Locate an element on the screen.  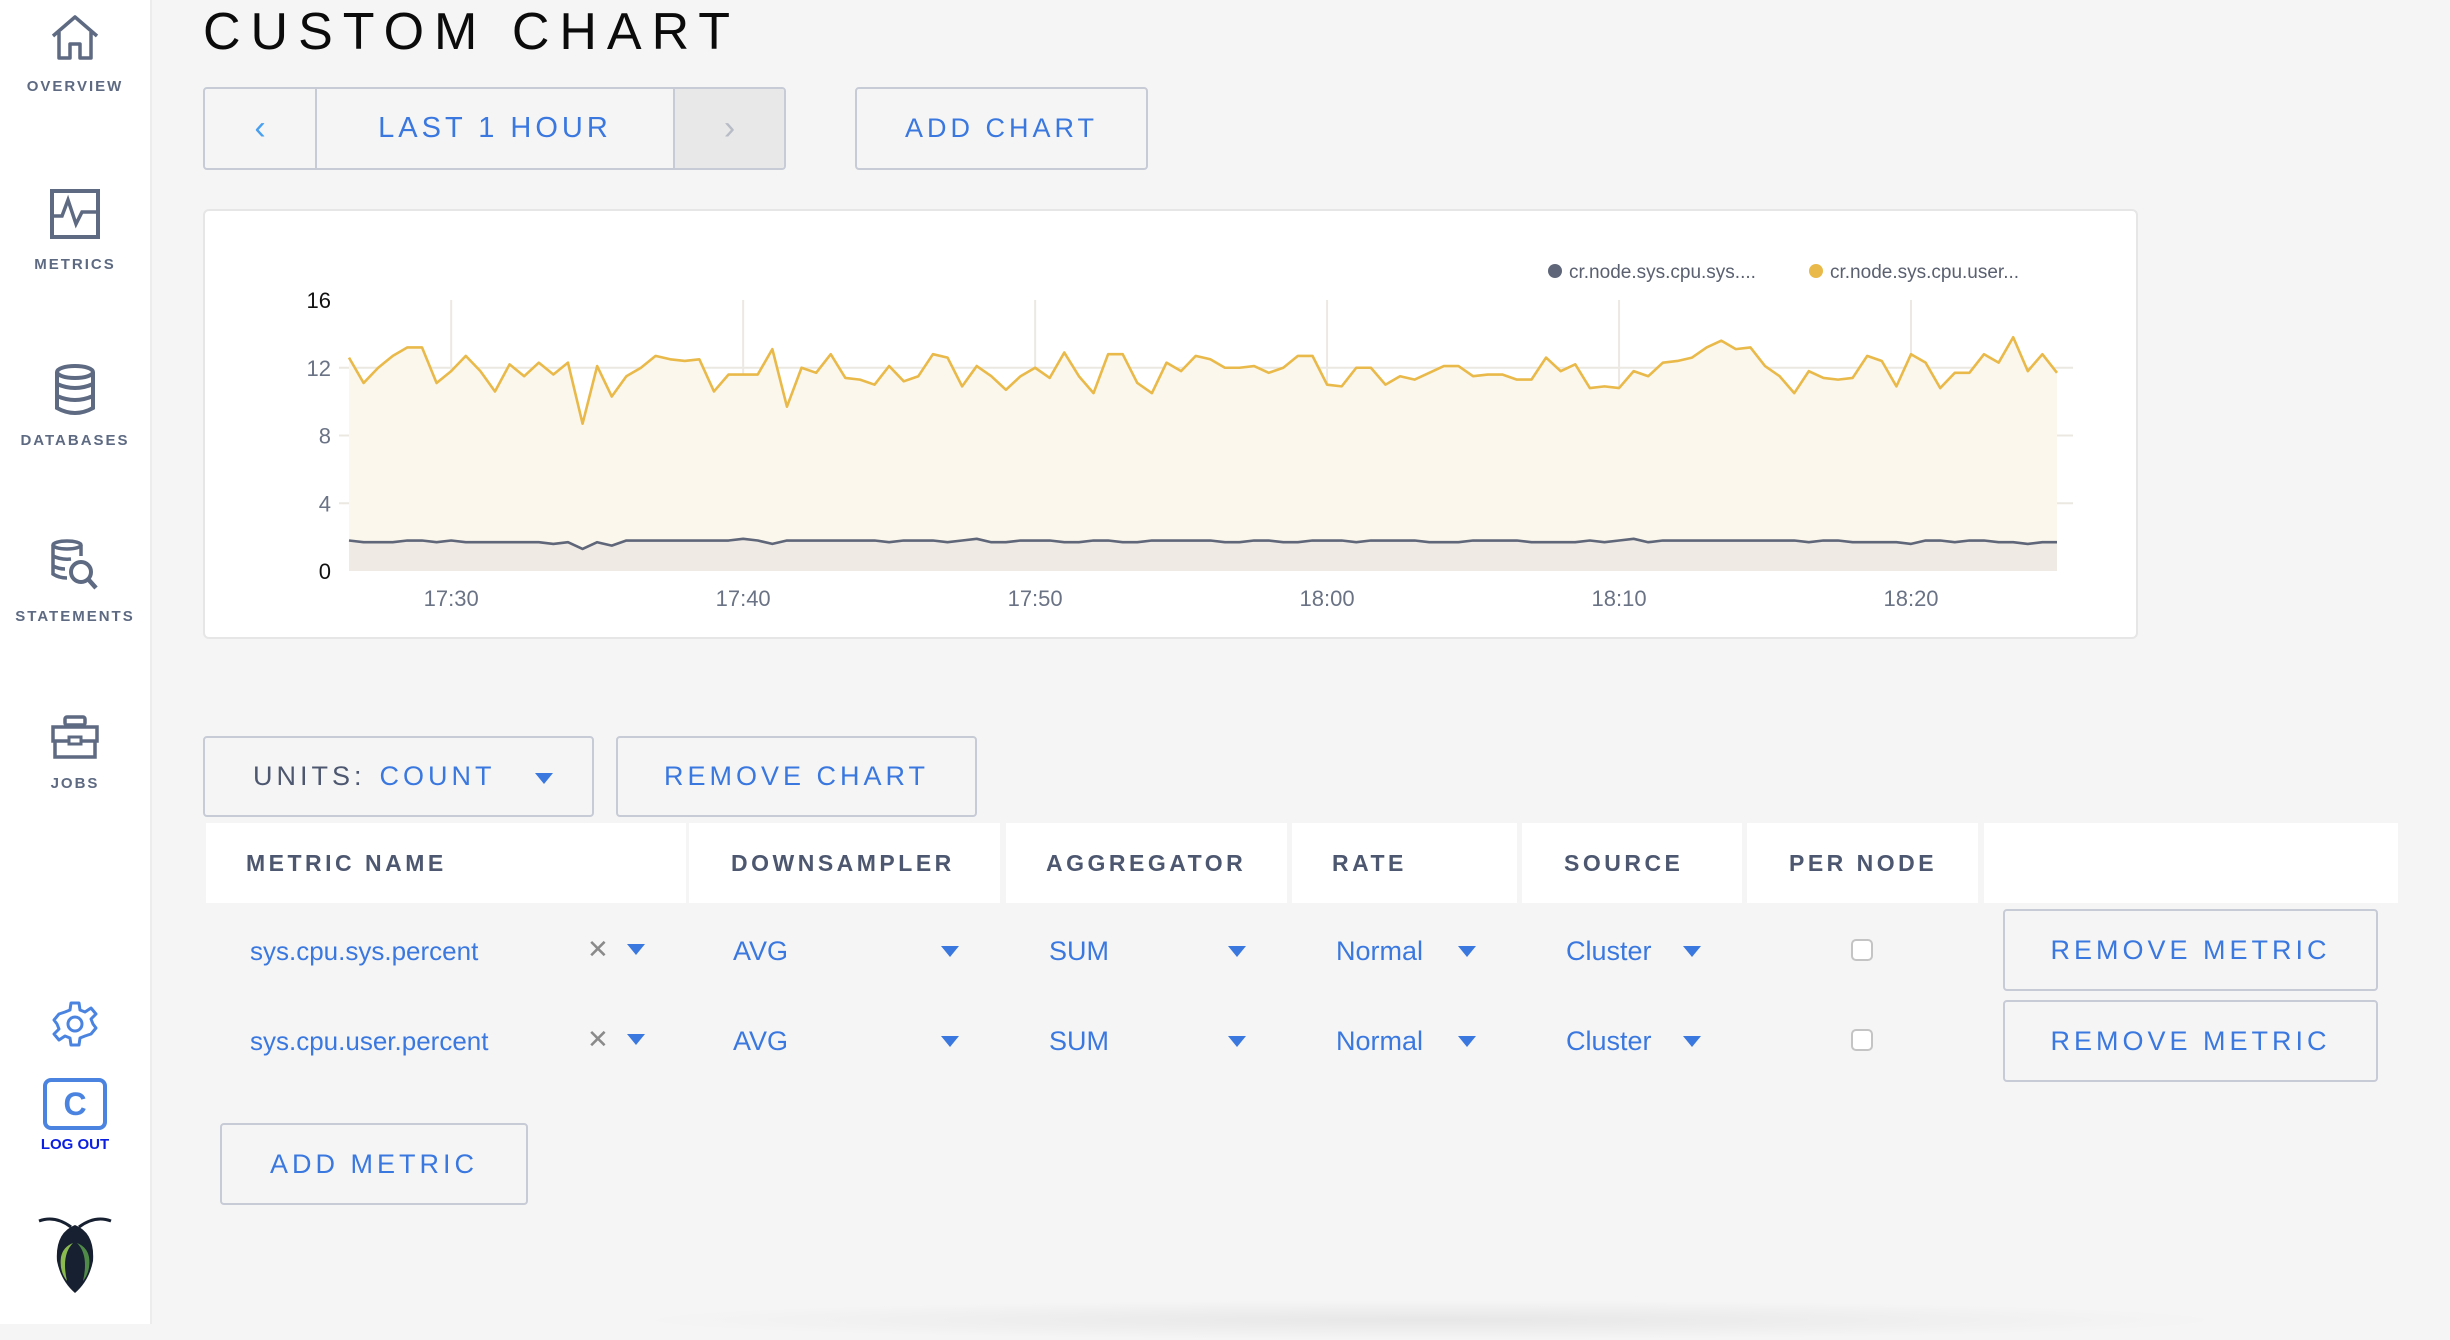
column-header-aggregator: AGGREGATOR is located at coordinates (1146, 863).